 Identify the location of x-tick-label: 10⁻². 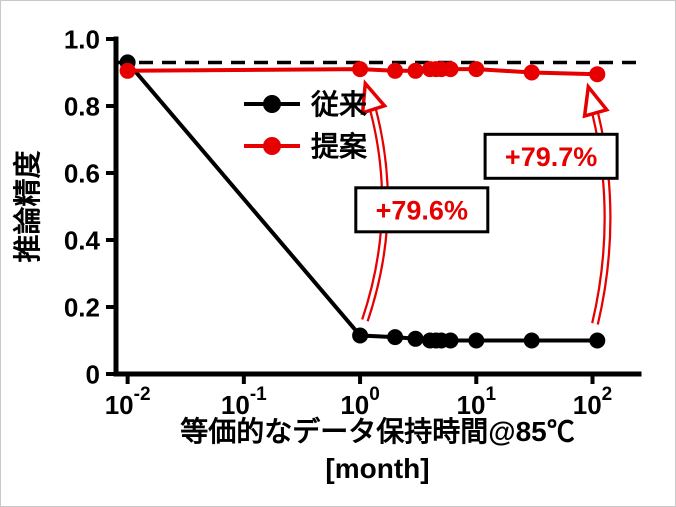
(128, 402).